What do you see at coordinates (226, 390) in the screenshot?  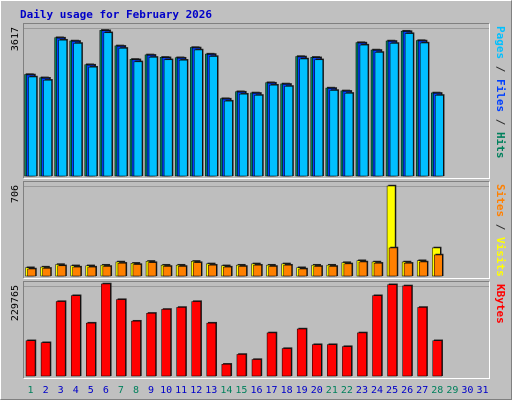 I see `x-tick-label-day-14: 14` at bounding box center [226, 390].